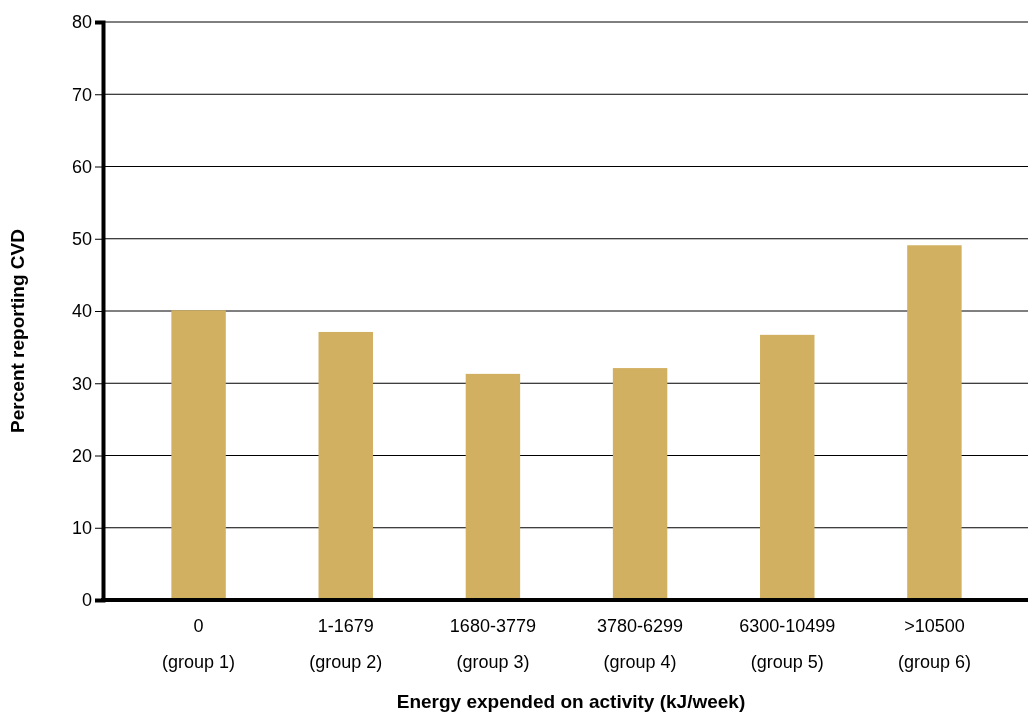  What do you see at coordinates (199, 644) in the screenshot?
I see `x-tick-label: 0 (group 1)` at bounding box center [199, 644].